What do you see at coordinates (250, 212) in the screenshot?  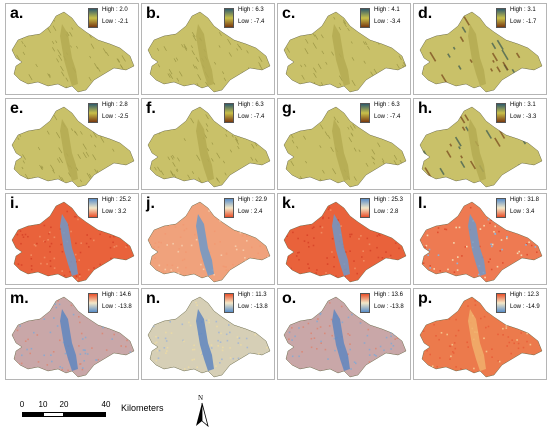 I see `legend-low-value: Low : 2.4` at bounding box center [250, 212].